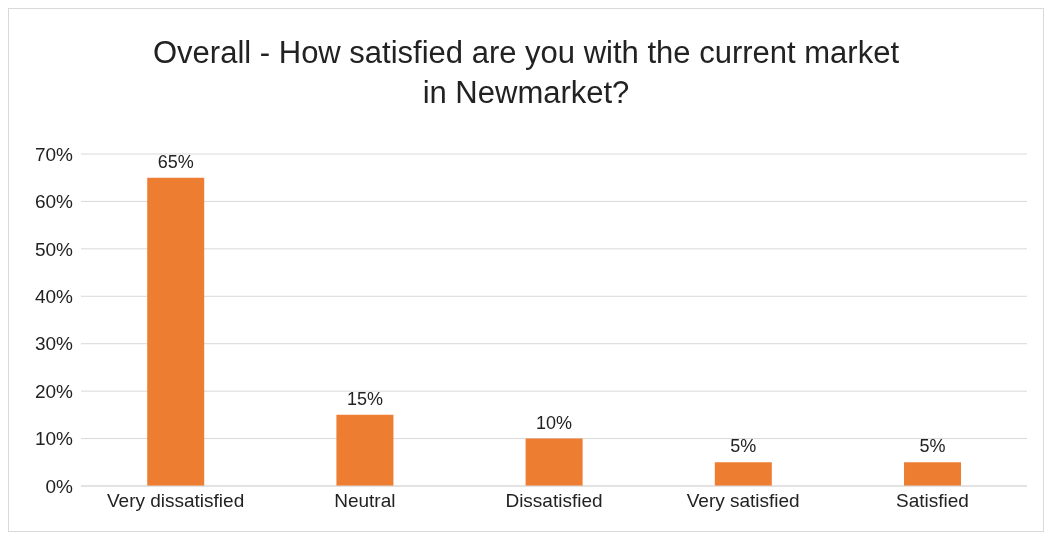 The width and height of the screenshot is (1052, 540). What do you see at coordinates (175, 501) in the screenshot?
I see `x-tick-label: Very dissatisfied` at bounding box center [175, 501].